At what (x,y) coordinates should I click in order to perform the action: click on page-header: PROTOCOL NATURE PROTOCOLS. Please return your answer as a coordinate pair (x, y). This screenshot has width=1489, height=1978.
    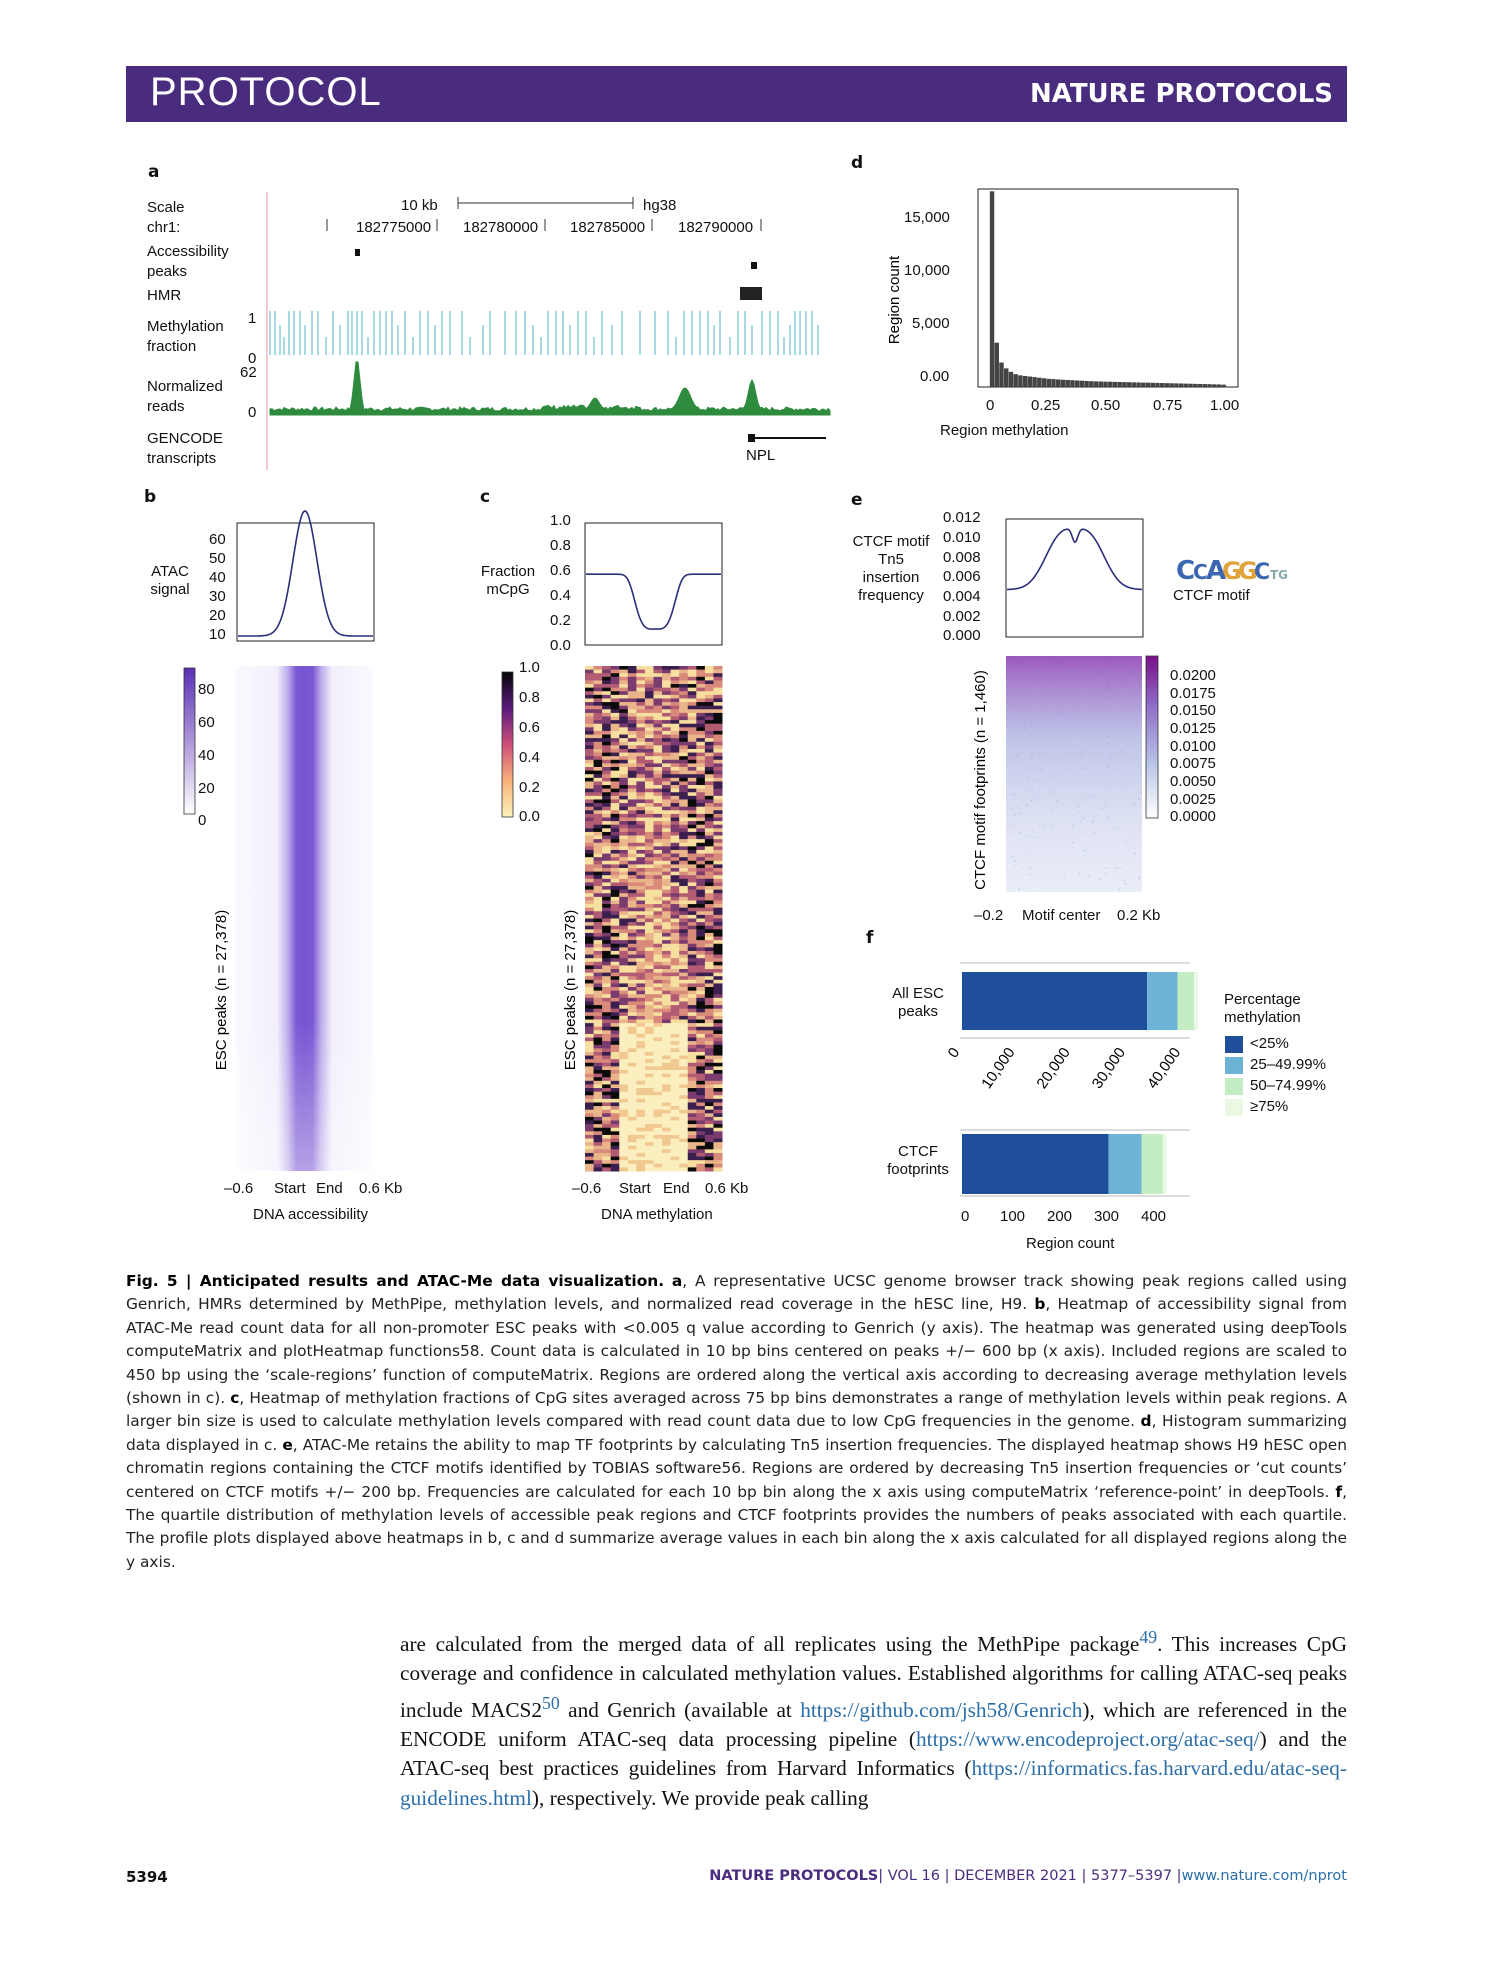
    Looking at the image, I should click on (736, 94).